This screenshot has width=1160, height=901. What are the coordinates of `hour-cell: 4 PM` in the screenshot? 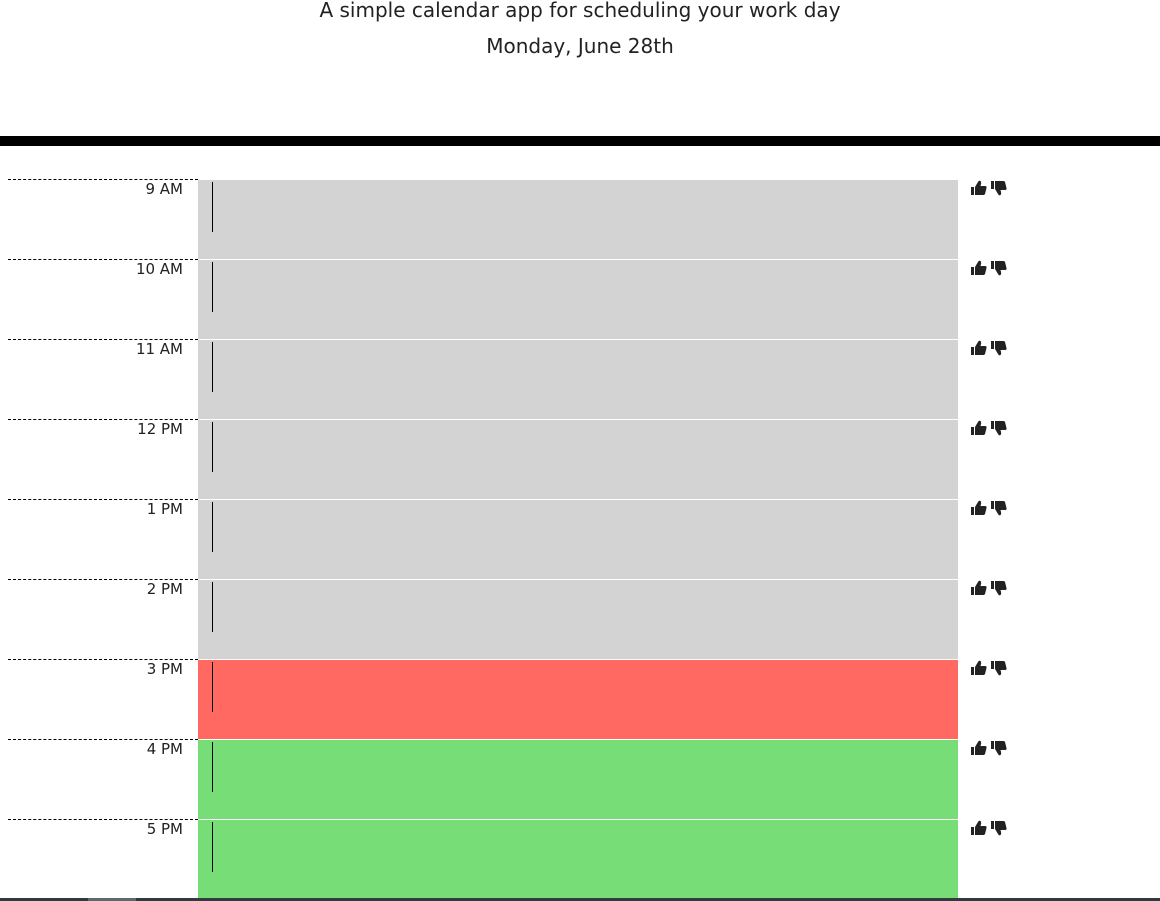 It's located at (103, 779).